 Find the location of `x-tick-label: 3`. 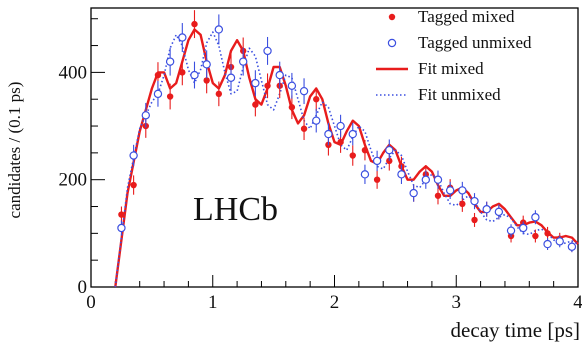

x-tick-label: 3 is located at coordinates (457, 302).